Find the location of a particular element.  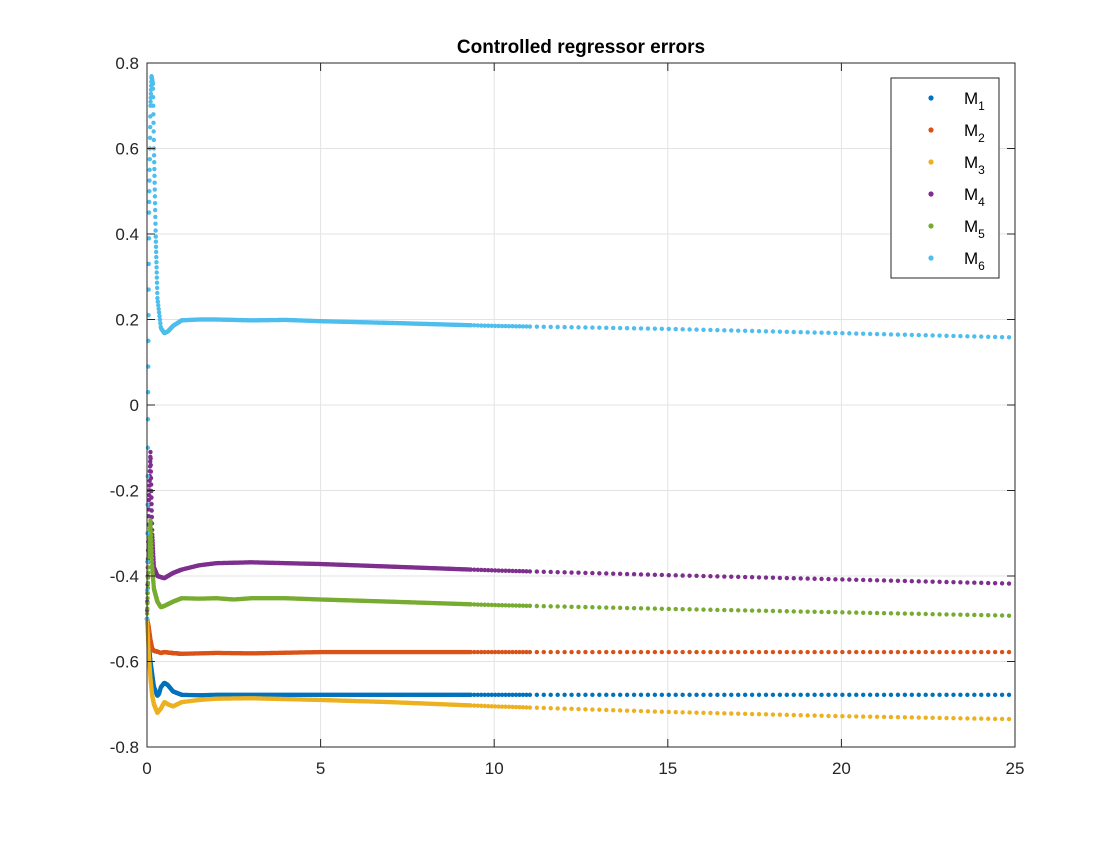

series-M2 is located at coordinates (578, 636).